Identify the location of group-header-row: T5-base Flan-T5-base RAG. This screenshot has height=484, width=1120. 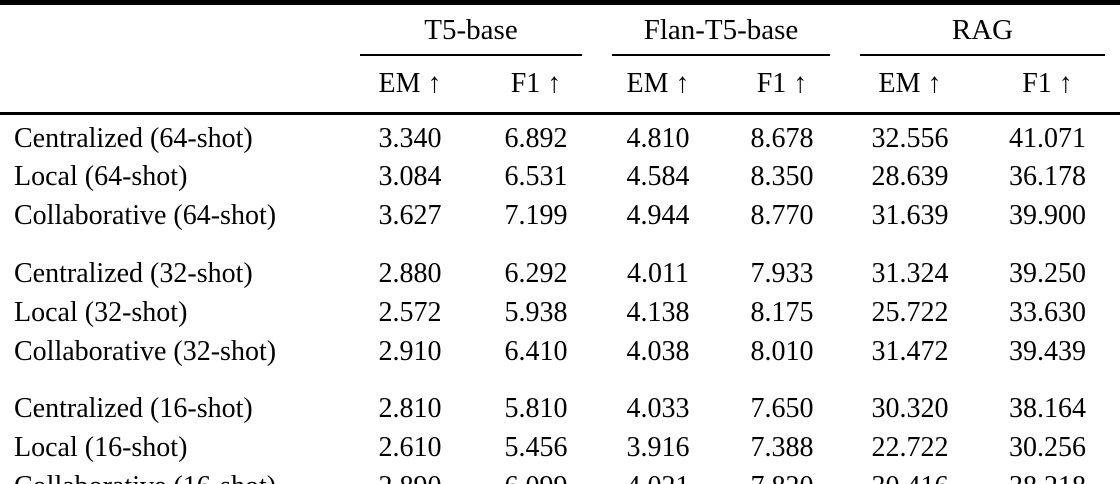
(560, 30).